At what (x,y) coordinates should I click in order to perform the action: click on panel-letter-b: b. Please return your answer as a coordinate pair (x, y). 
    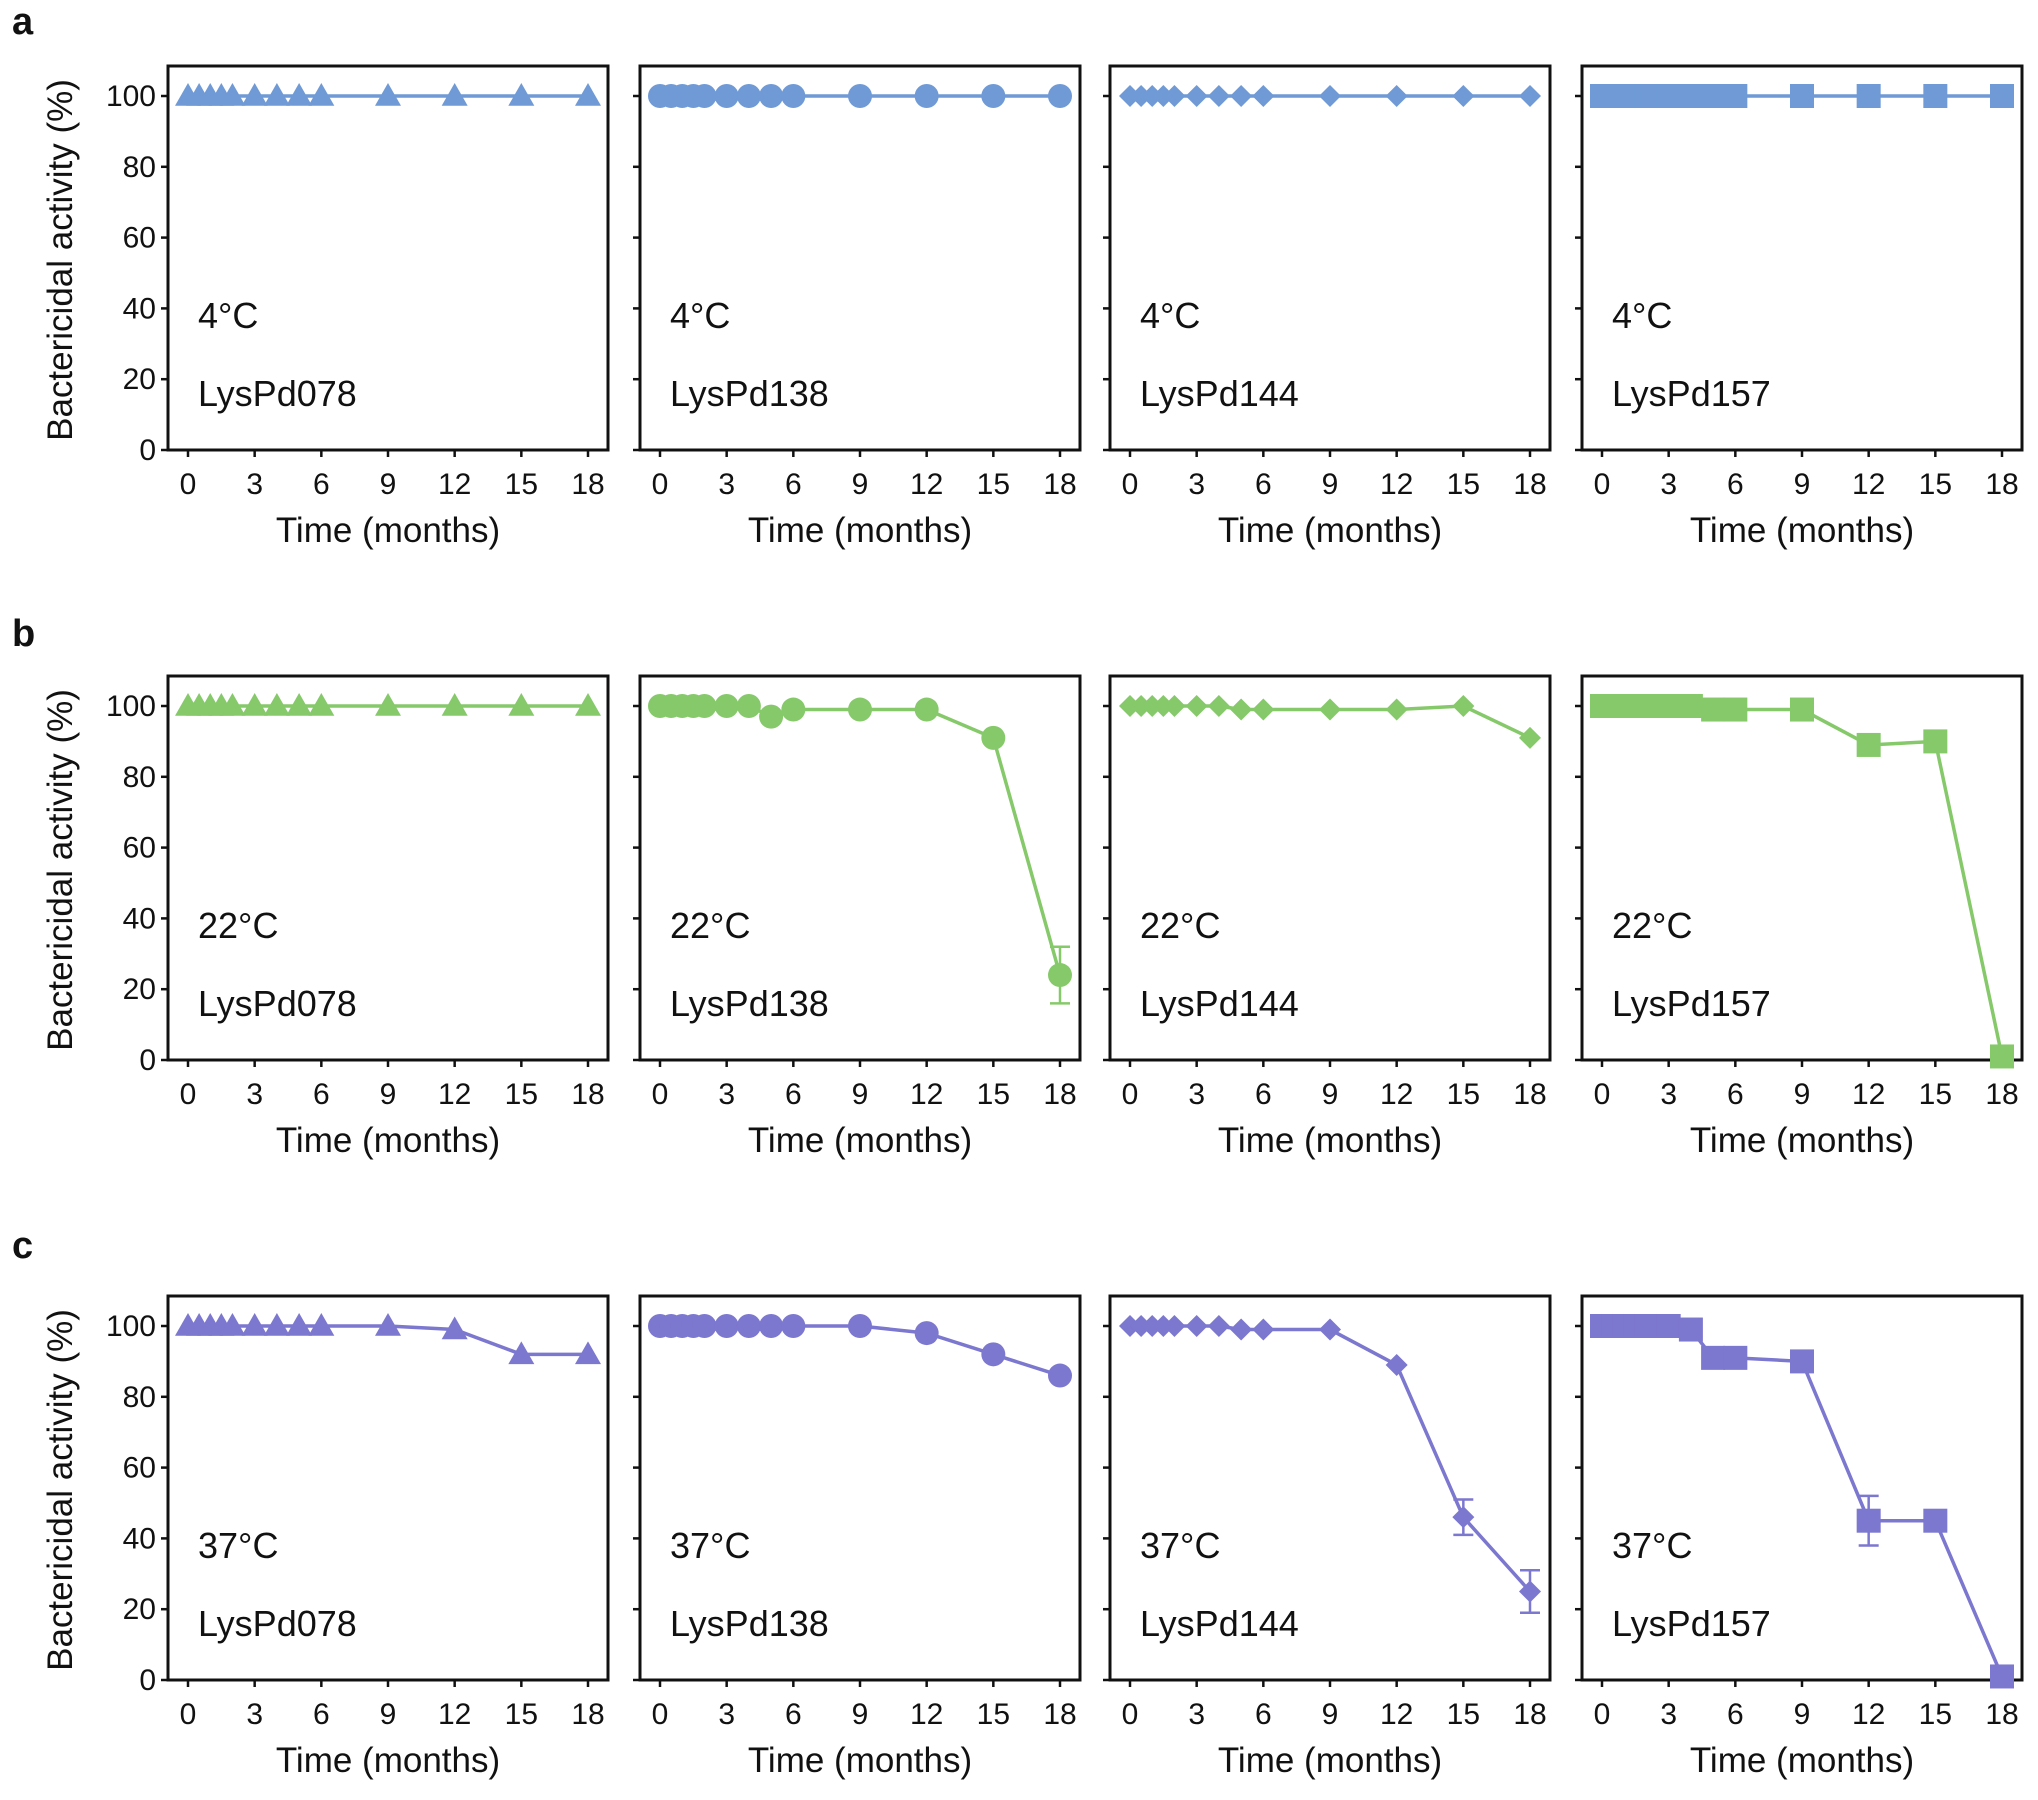
    Looking at the image, I should click on (23, 634).